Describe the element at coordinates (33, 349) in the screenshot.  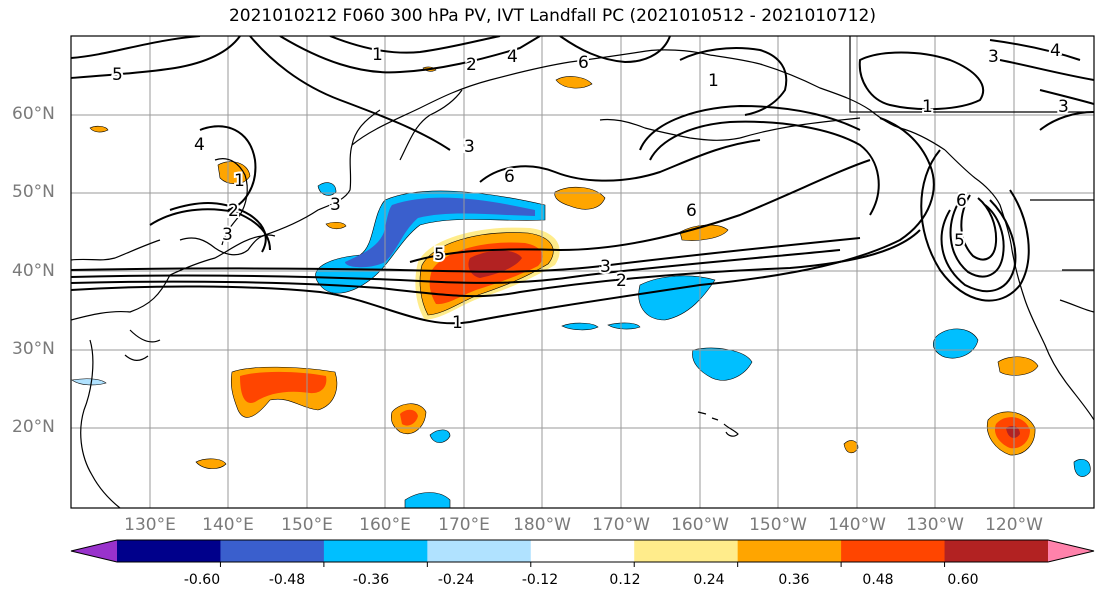
I see `latitude-label: 30°N` at that location.